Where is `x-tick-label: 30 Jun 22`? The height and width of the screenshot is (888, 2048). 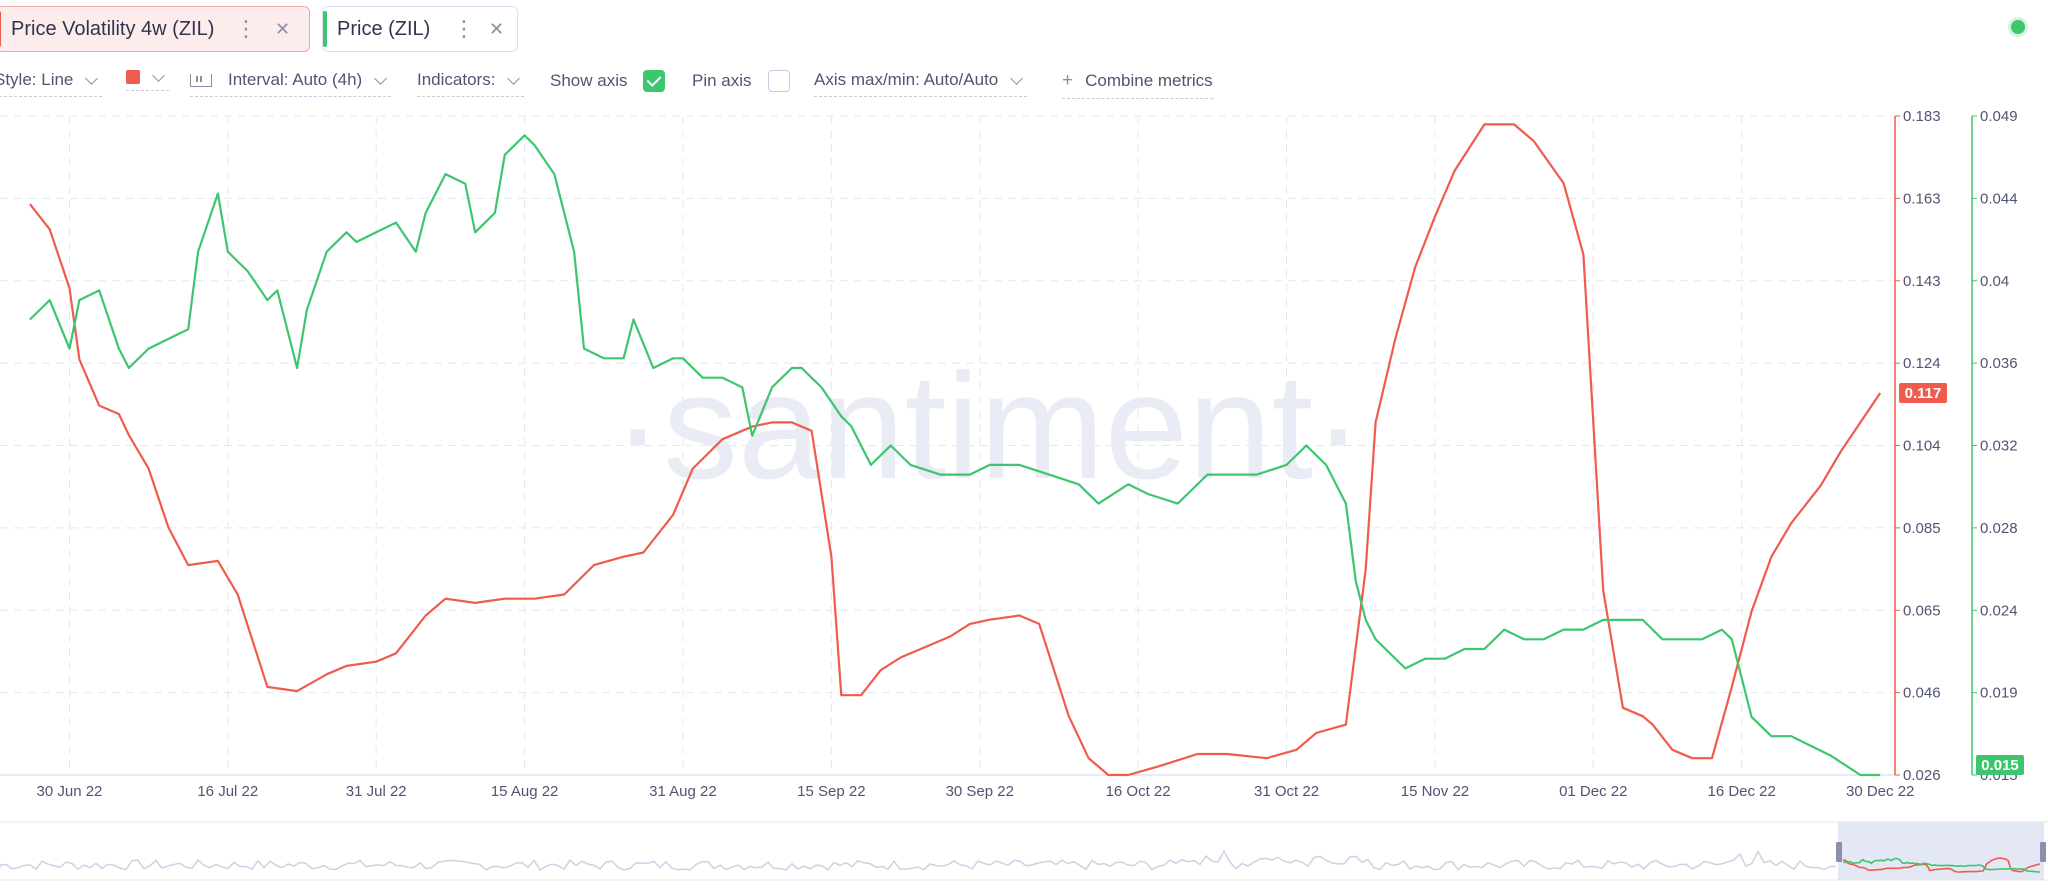
x-tick-label: 30 Jun 22 is located at coordinates (70, 791).